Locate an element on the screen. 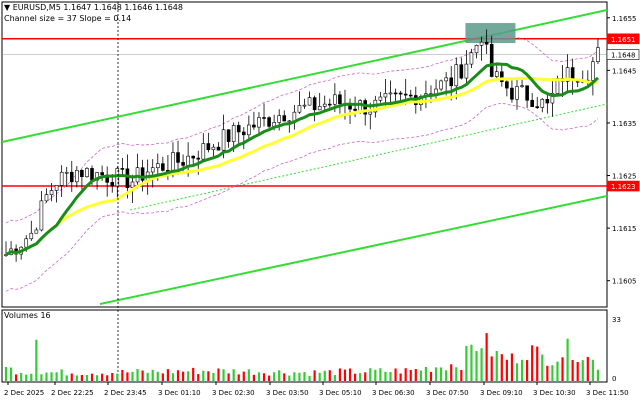 The width and height of the screenshot is (640, 401). price-tick-label: 1.1645 is located at coordinates (624, 71).